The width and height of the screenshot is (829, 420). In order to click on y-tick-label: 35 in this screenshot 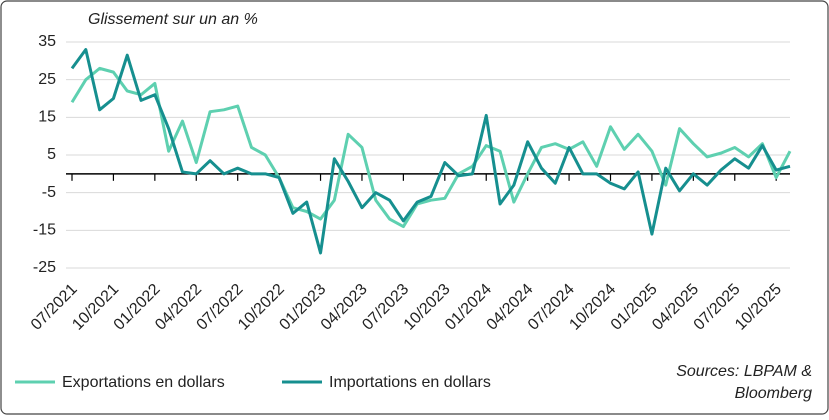, I will do `click(47, 41)`.